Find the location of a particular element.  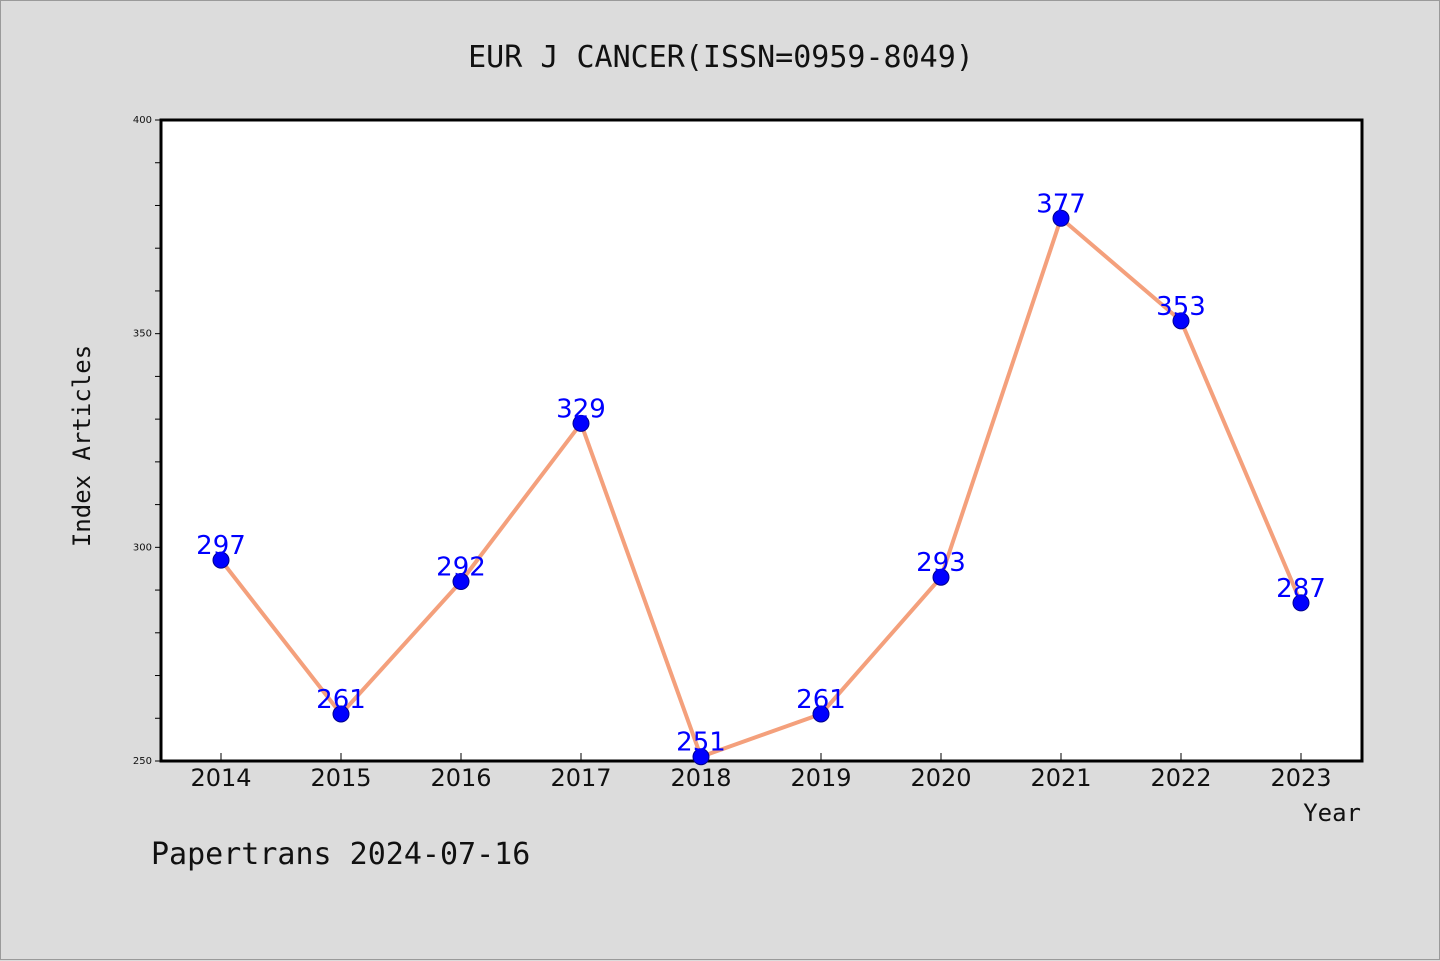

x-tick-label: 2021 is located at coordinates (1060, 778).